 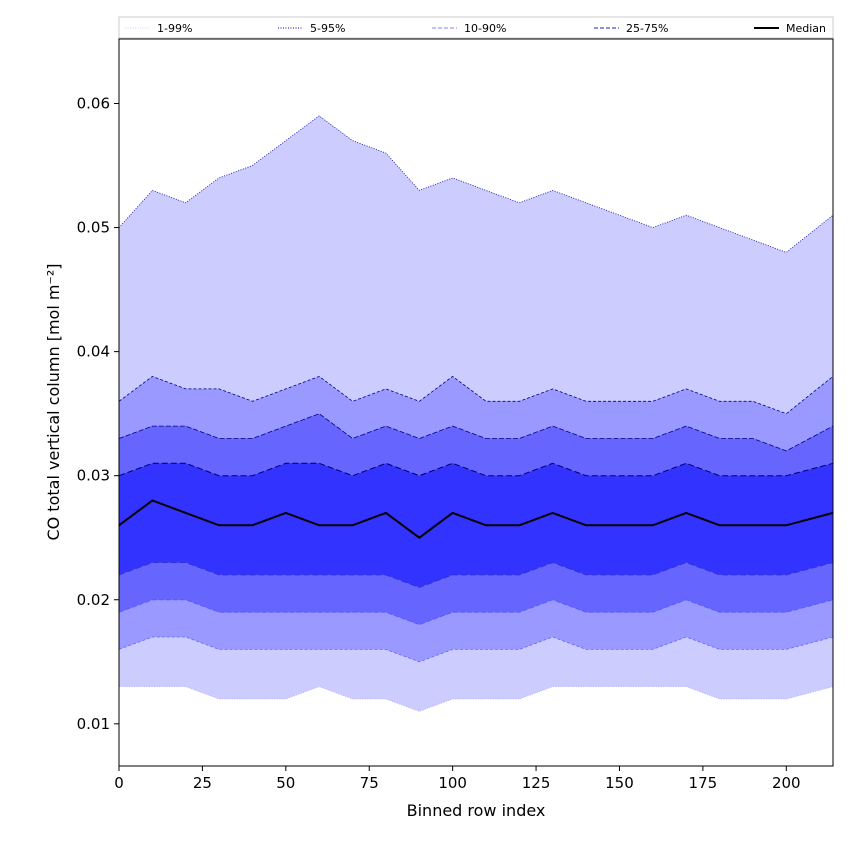 What do you see at coordinates (485, 28) in the screenshot?
I see `legend-label: 10-90%` at bounding box center [485, 28].